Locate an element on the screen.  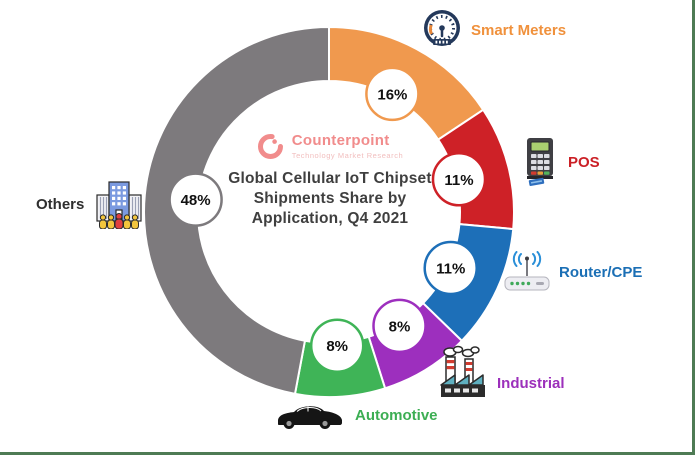
legend-item-pos: POS is located at coordinates (562, 162).